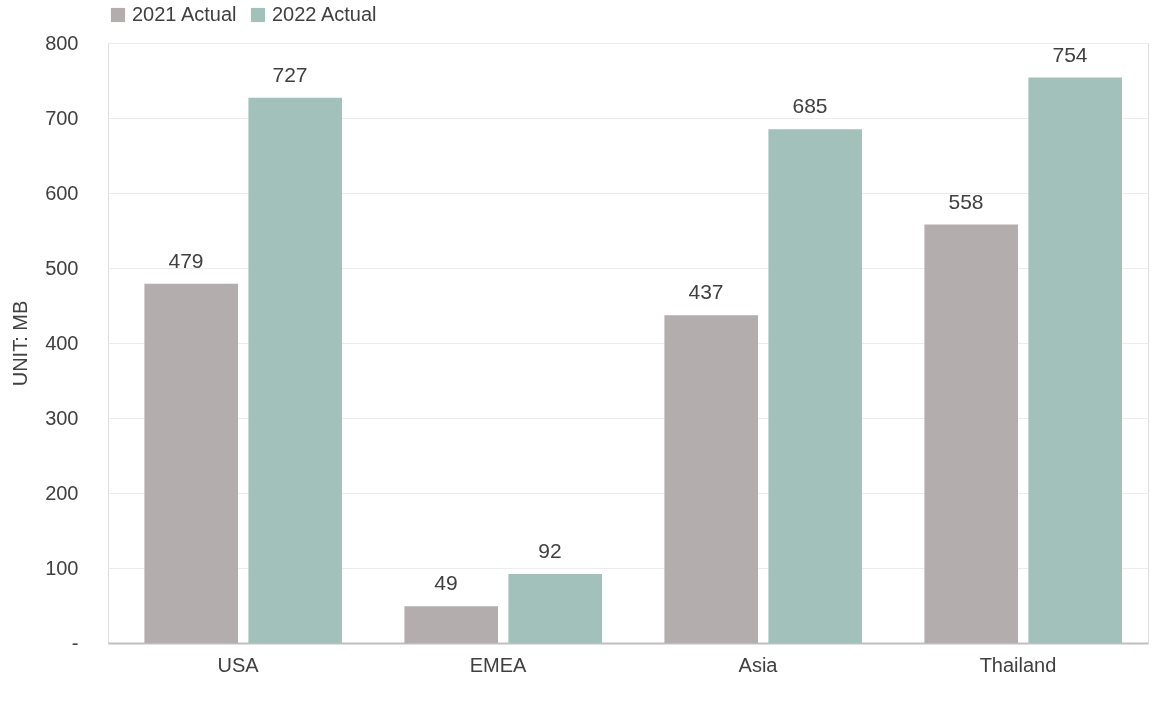  I want to click on data-label: 727, so click(290, 74).